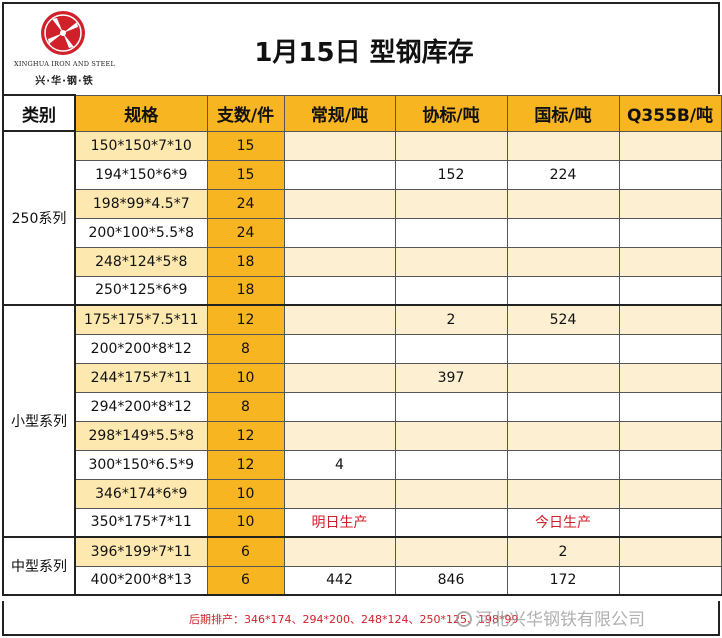 This screenshot has width=722, height=638. What do you see at coordinates (362, 203) in the screenshot?
I see `table-row: 198*99*4.5*7 24` at bounding box center [362, 203].